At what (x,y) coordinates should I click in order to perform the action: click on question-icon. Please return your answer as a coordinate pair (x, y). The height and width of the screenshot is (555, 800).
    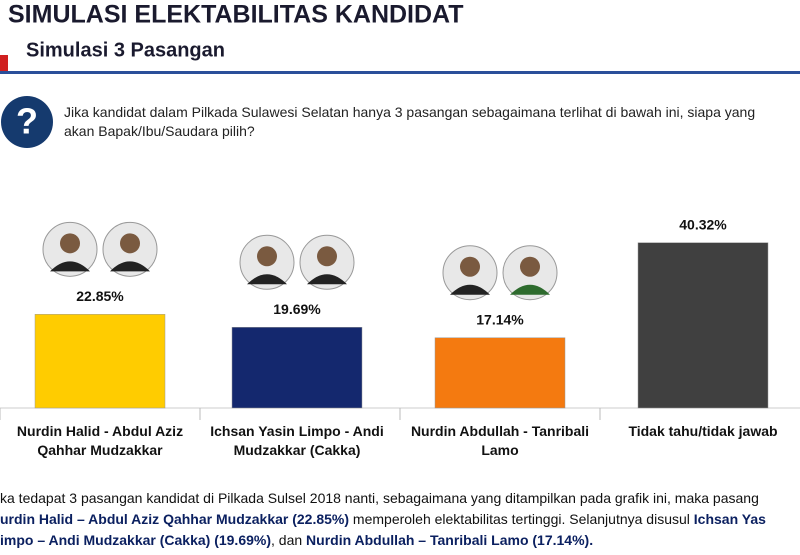
    Looking at the image, I should click on (27, 122).